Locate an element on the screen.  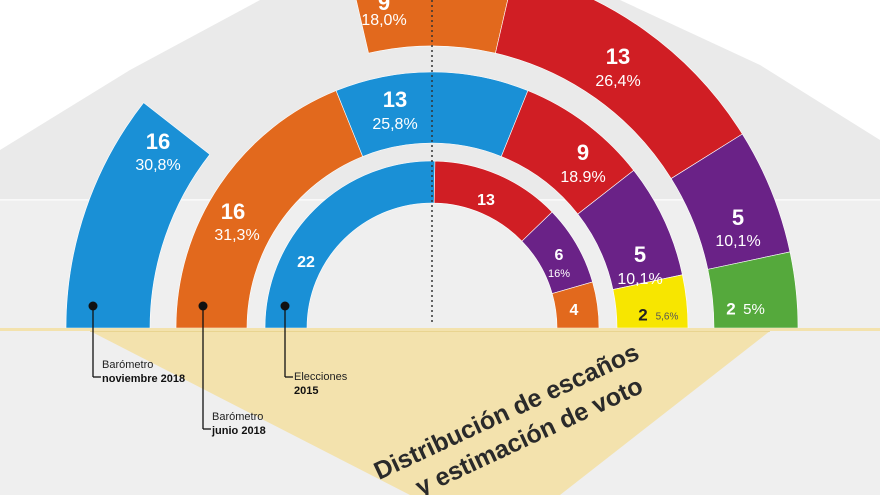
ring-barometro-noviembre-2018-seats-label-green: 2 is located at coordinates (730, 308).